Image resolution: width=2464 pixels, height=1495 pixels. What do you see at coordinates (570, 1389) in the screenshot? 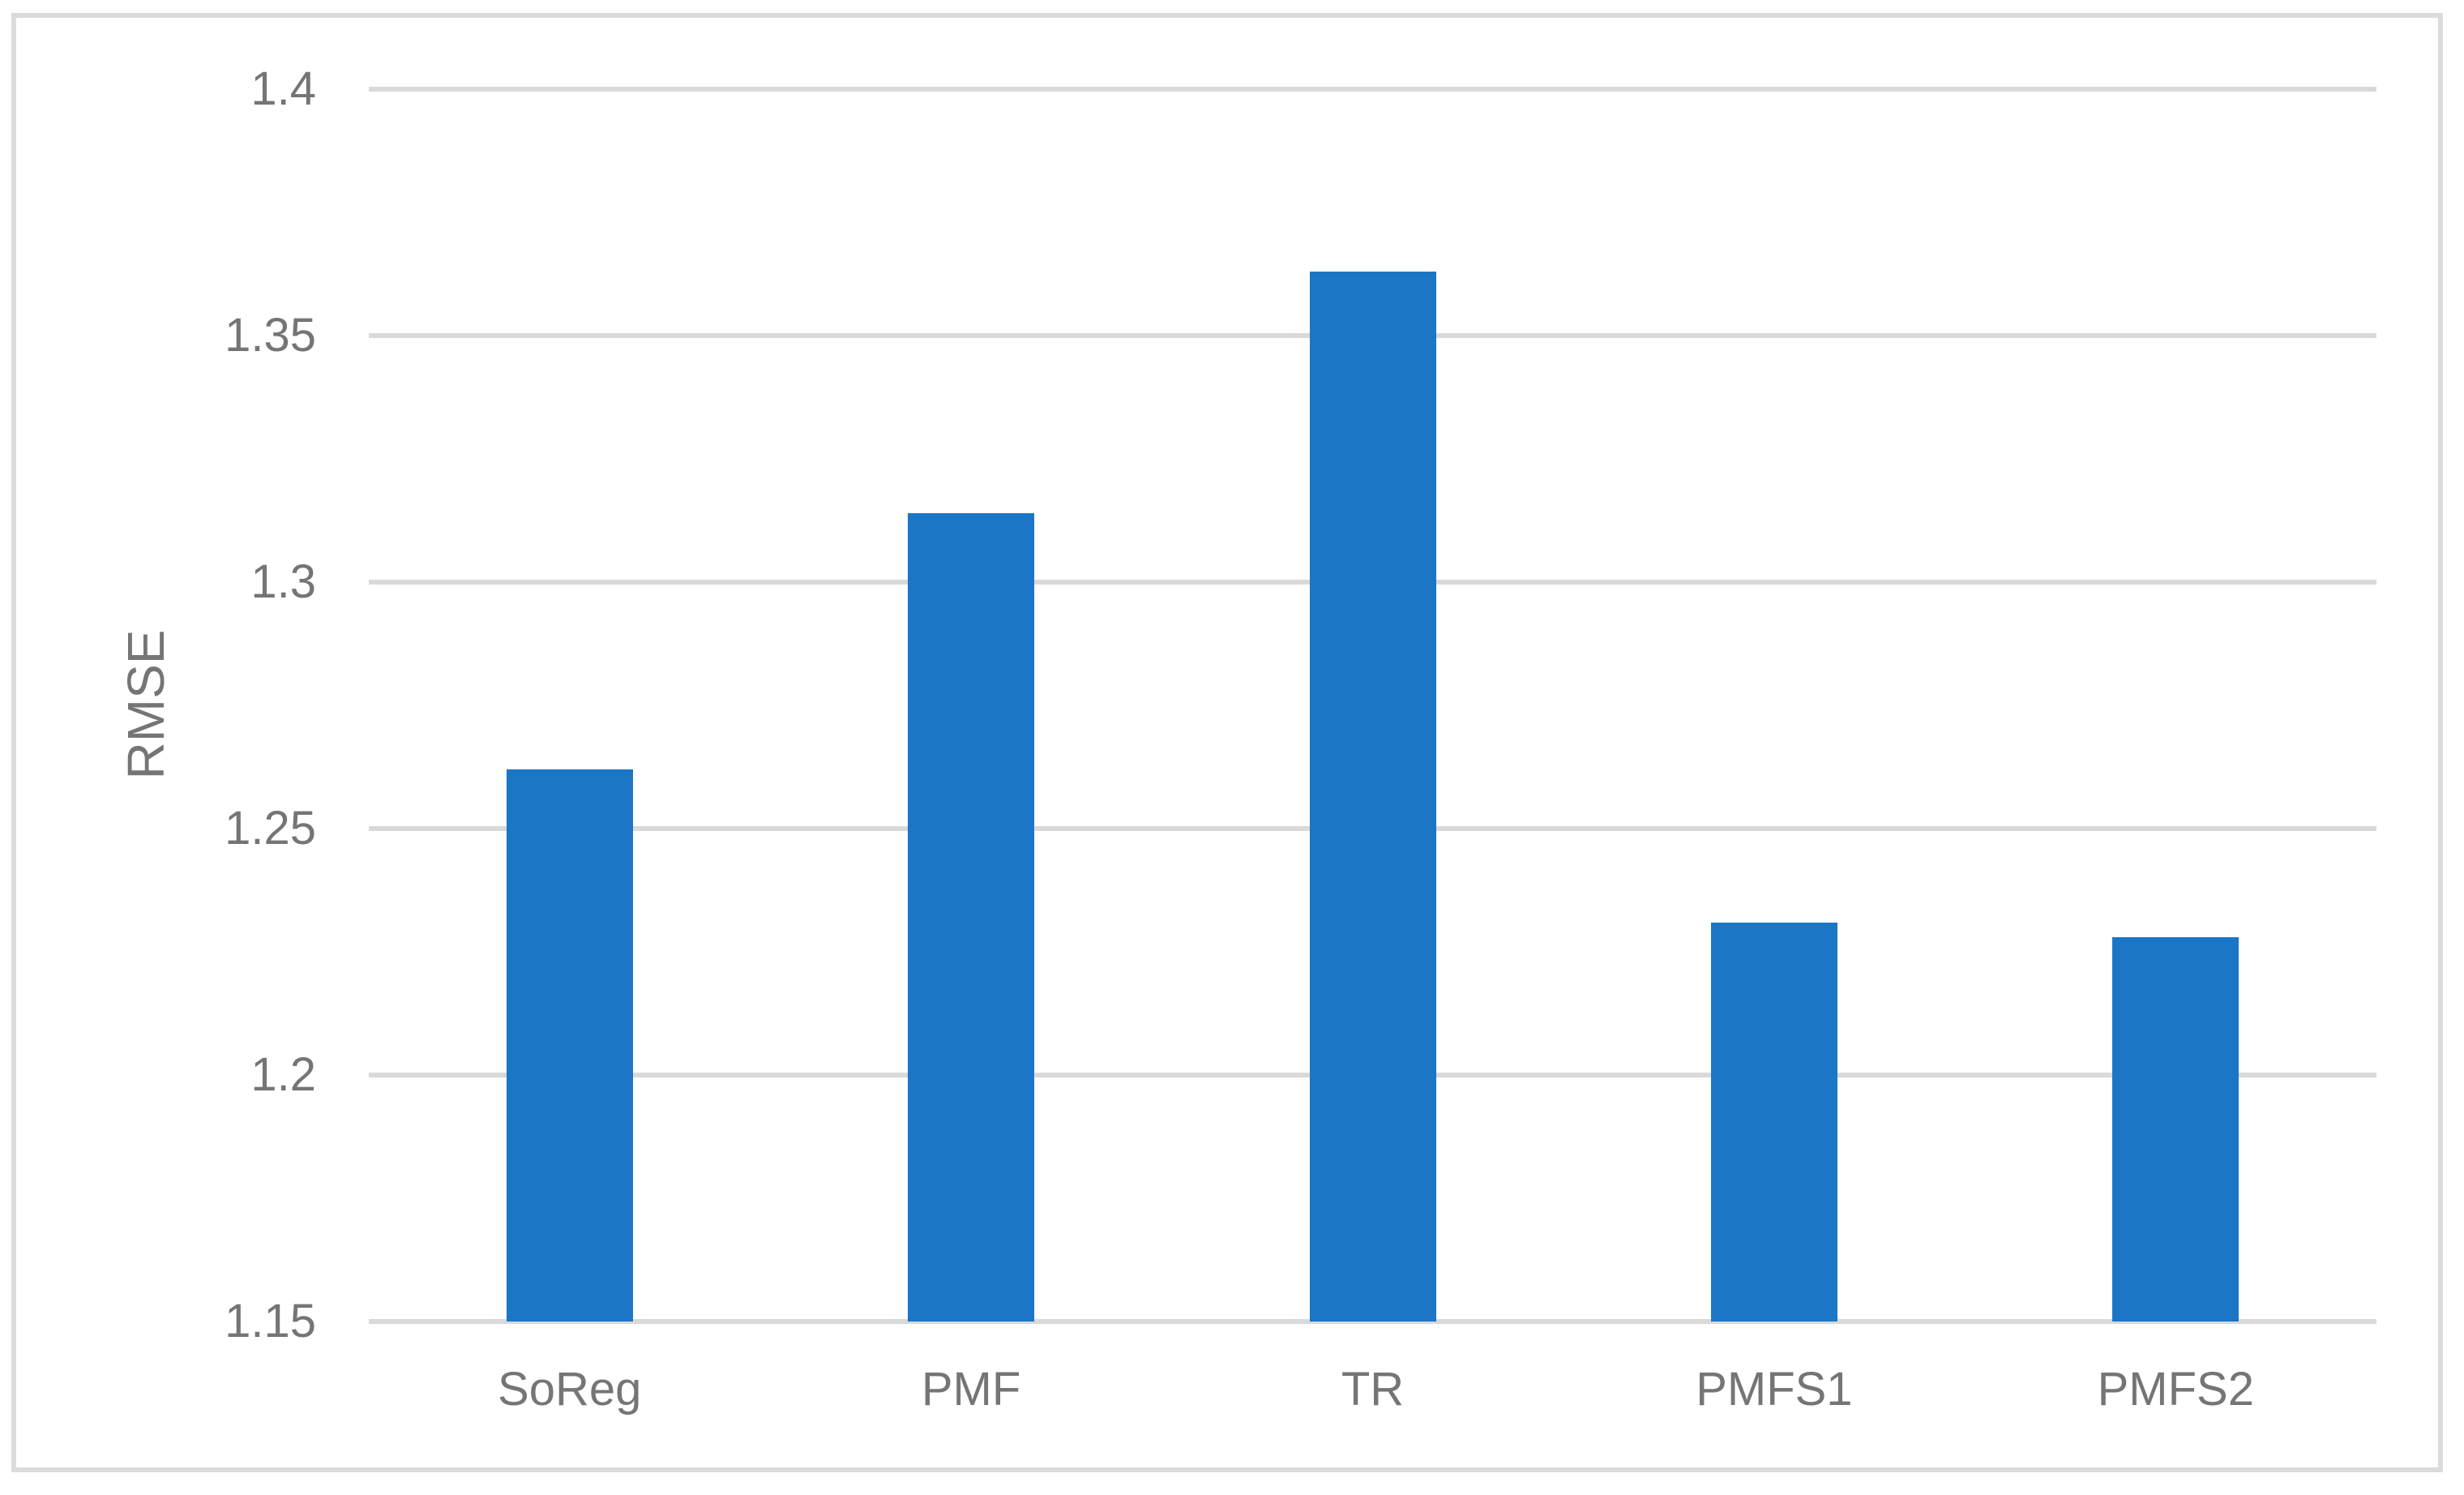
I see `x-category-label-SoReg: SoReg` at bounding box center [570, 1389].